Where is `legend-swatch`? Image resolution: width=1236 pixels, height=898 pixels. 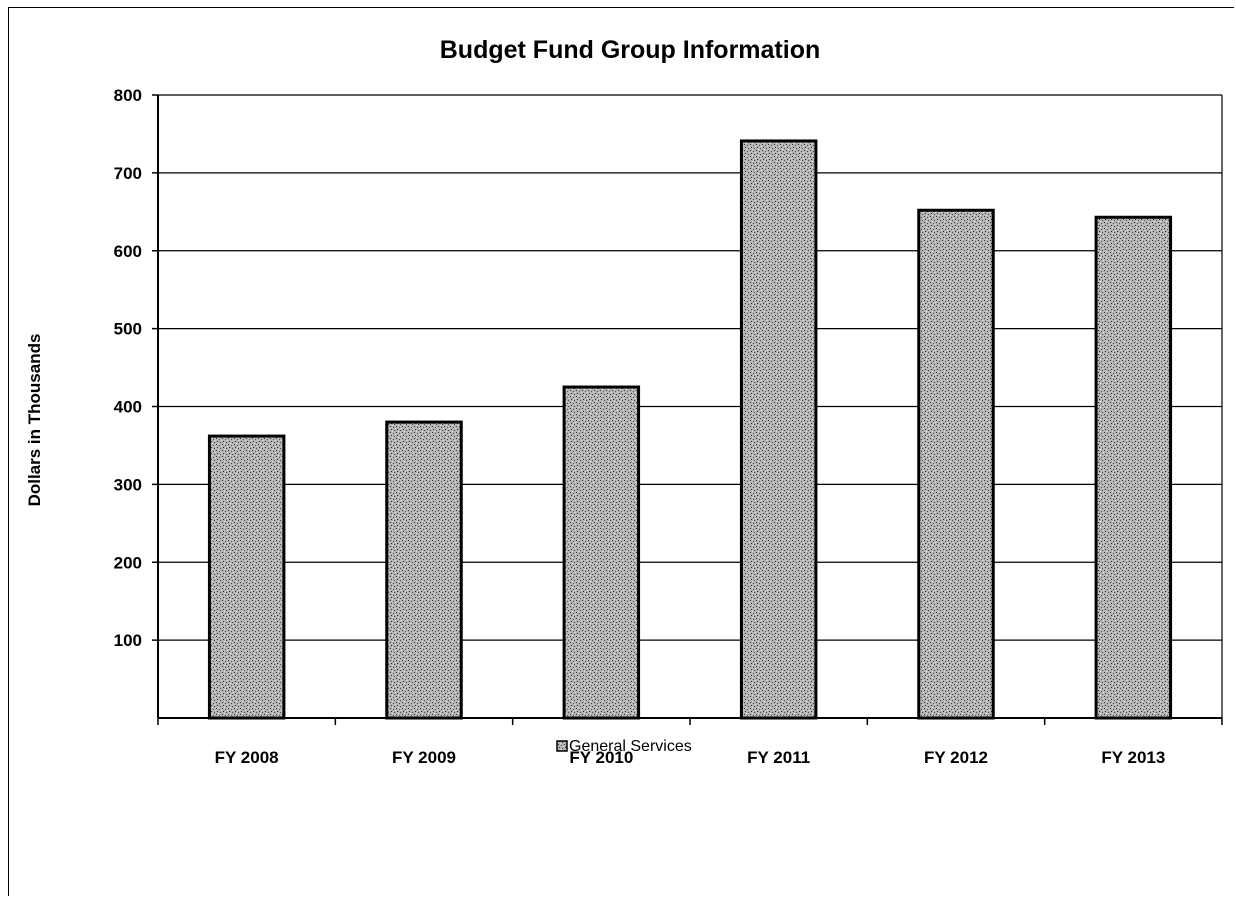
legend-swatch is located at coordinates (562, 746).